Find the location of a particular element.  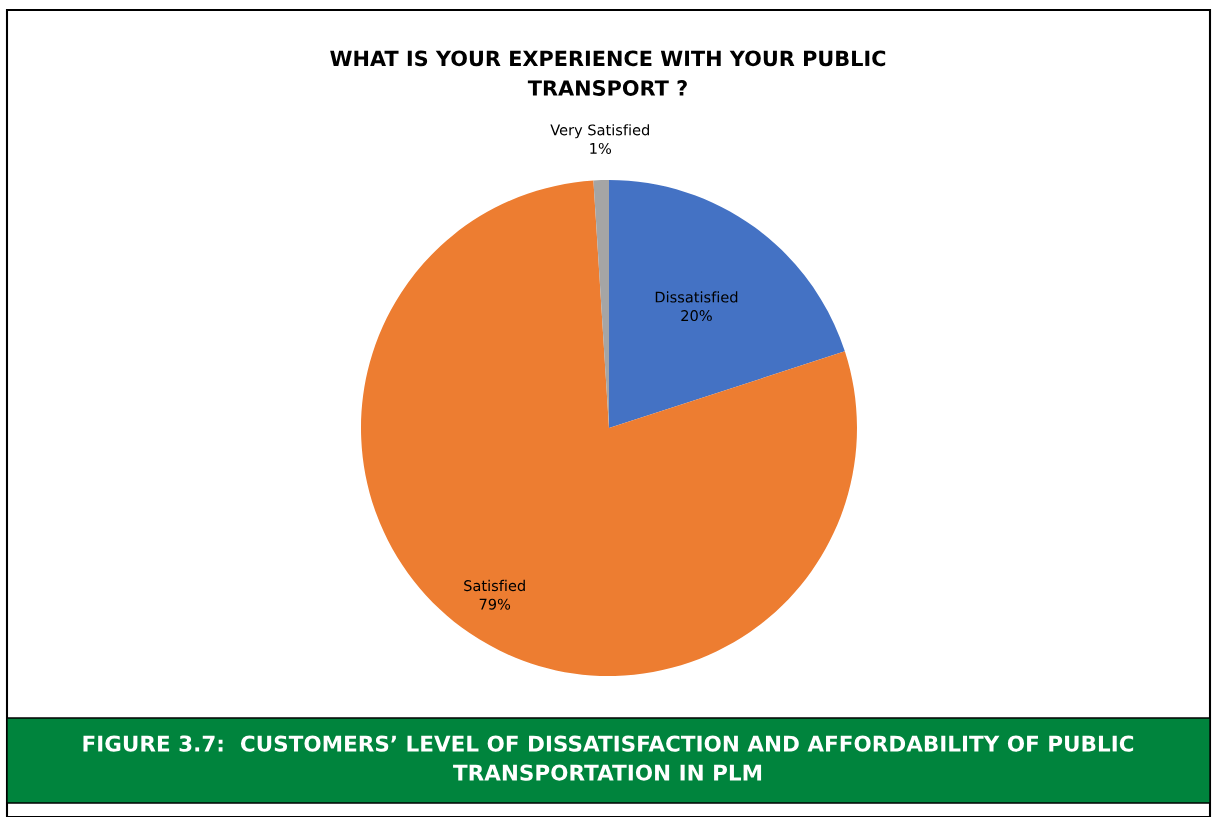

chart-title: WHAT IS YOUR EXPERIENCE WITH YOUR PUBLIC TRANSPORT ? is located at coordinates (608, 73).